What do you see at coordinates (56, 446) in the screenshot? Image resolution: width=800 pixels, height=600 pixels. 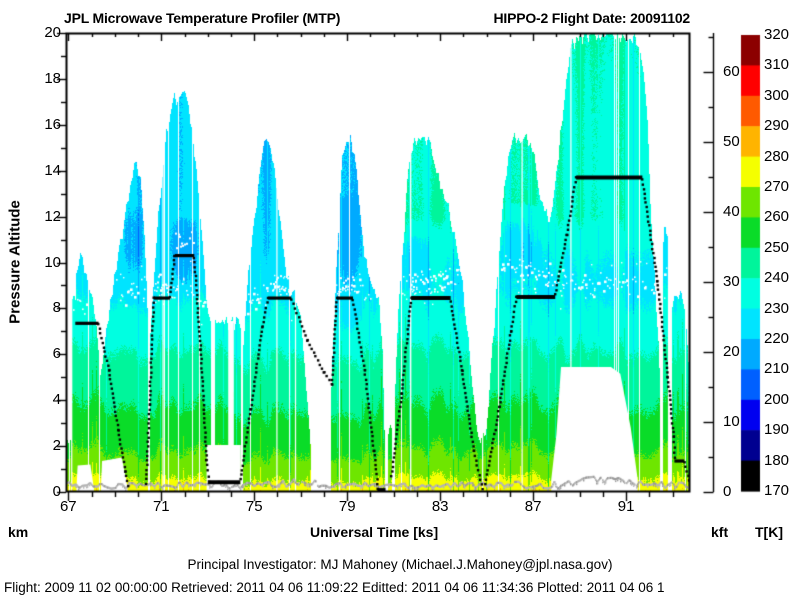 I see `y-tick-label: 2` at bounding box center [56, 446].